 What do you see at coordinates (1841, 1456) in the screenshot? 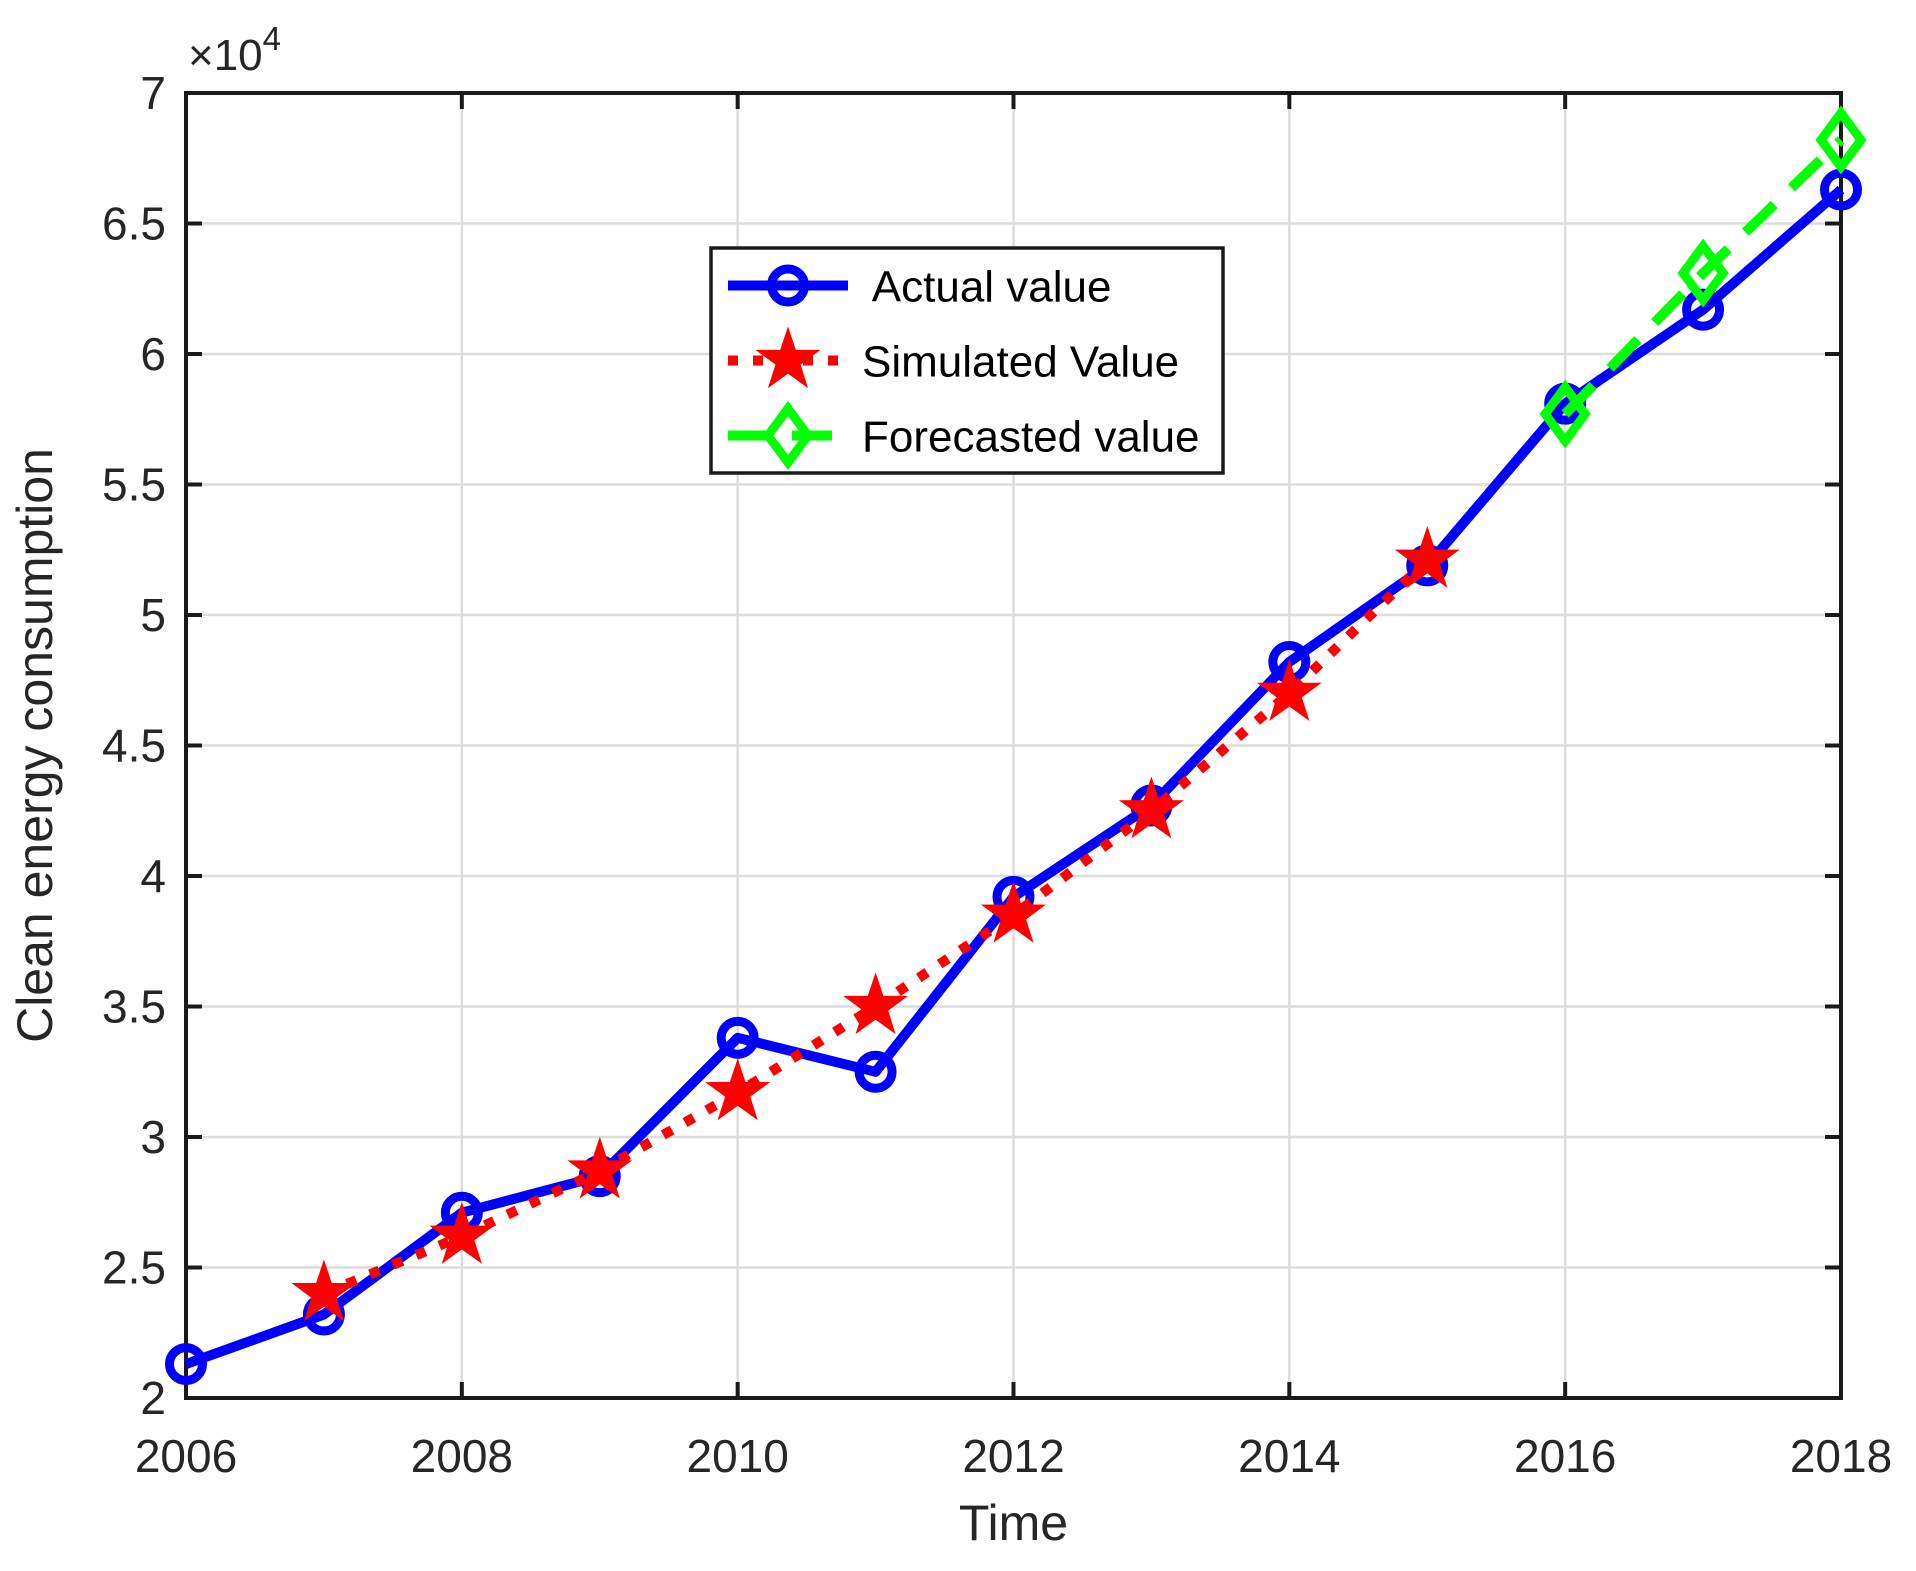
I see `x-tick-label-2018: 2018` at bounding box center [1841, 1456].